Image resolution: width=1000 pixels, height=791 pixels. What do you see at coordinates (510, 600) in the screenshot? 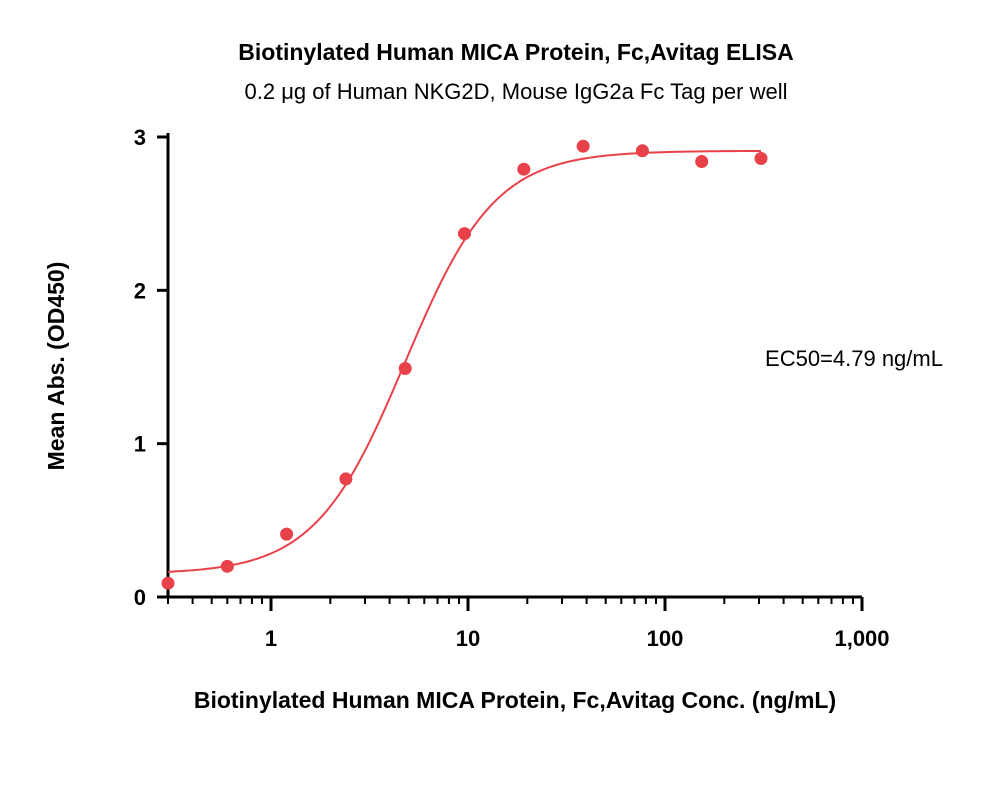
I see `x-minor-ticks` at bounding box center [510, 600].